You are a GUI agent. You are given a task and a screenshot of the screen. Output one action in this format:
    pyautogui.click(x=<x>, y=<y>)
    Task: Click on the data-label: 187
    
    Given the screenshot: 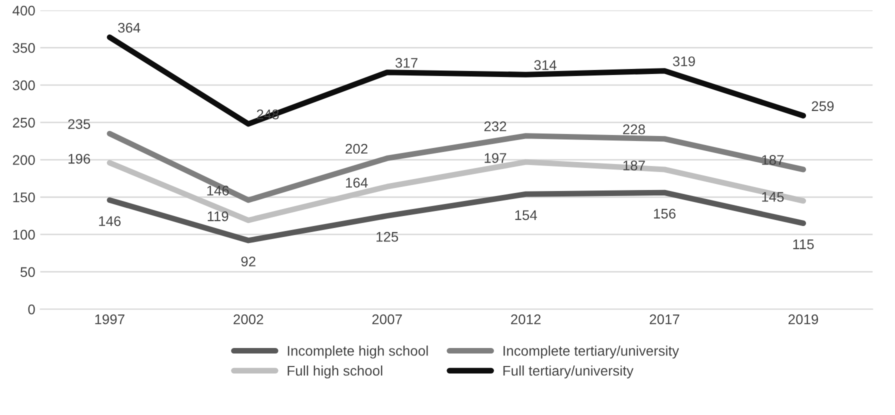 What is the action you would take?
    pyautogui.click(x=634, y=165)
    